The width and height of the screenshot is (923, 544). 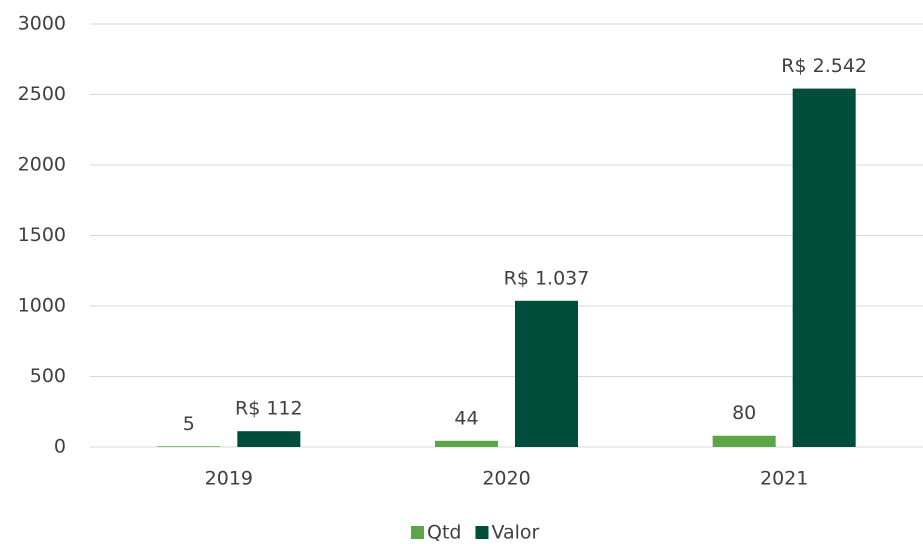 I want to click on data-label: R$ 112, so click(x=269, y=409).